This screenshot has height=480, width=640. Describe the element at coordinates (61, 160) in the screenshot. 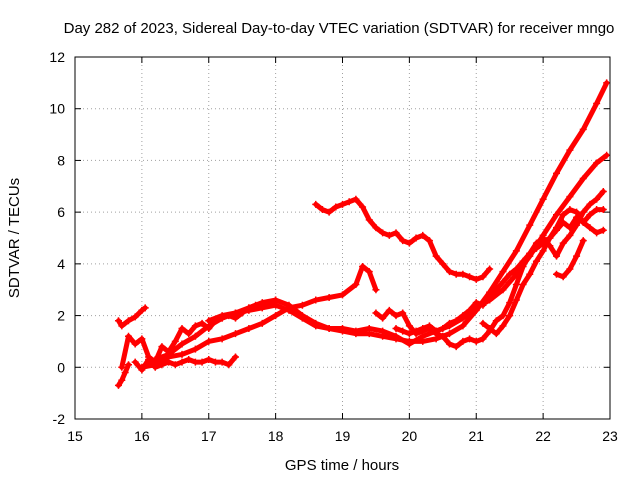

I see `y-tick-label: 8` at that location.